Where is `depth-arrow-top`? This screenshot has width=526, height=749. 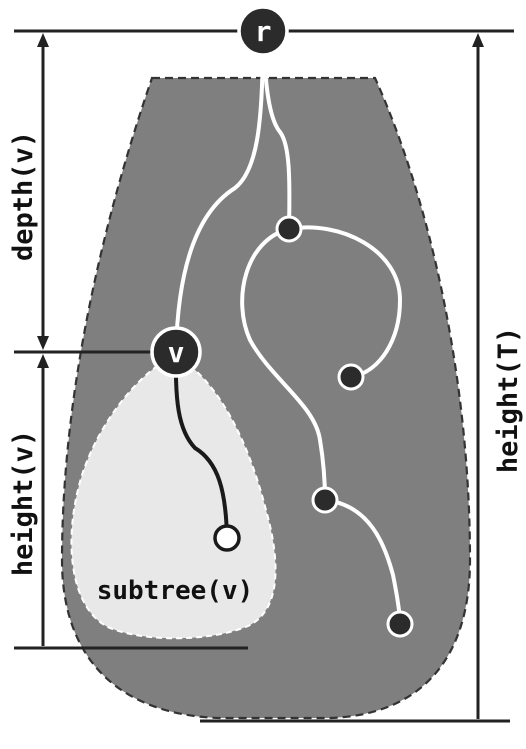
depth-arrow-top is located at coordinates (43, 40).